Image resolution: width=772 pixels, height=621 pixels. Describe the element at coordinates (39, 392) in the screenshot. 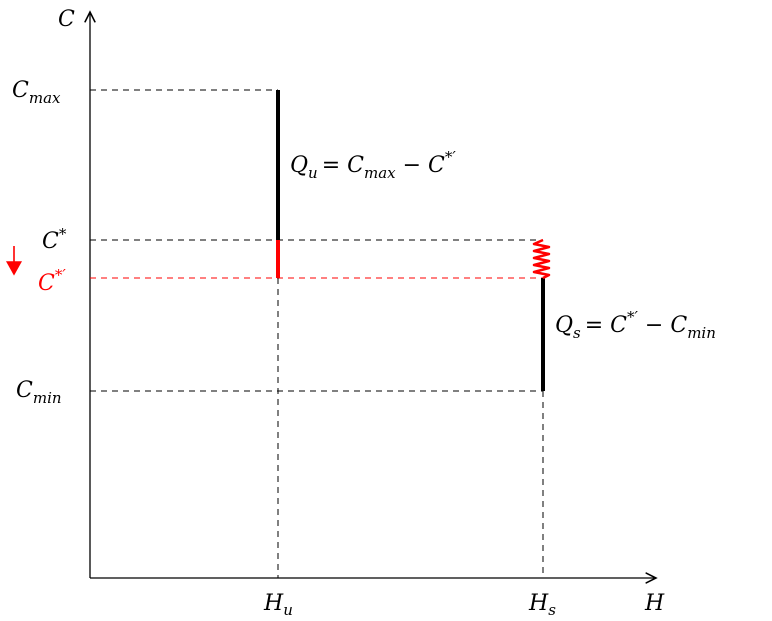

I see `tick-c-min: Cmin` at that location.